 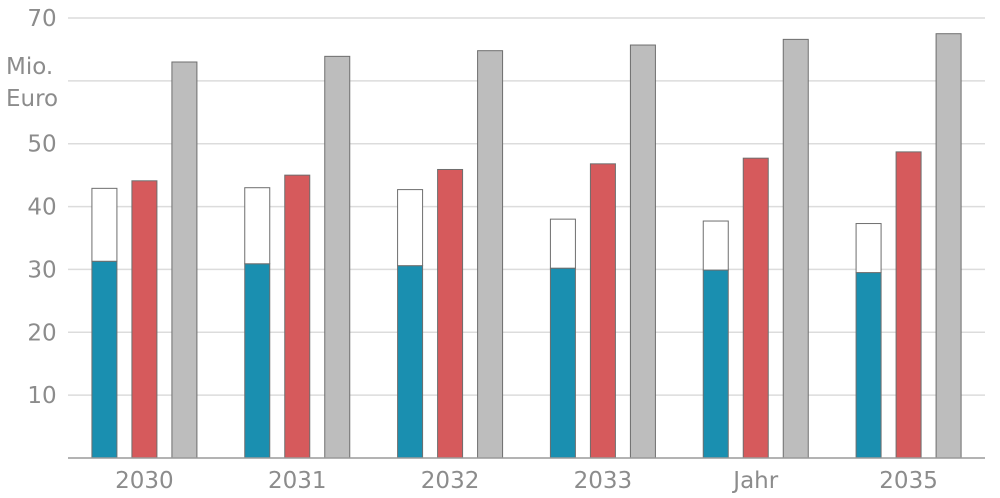 I want to click on y-axis-label-line-1: Mio., so click(x=29, y=67).